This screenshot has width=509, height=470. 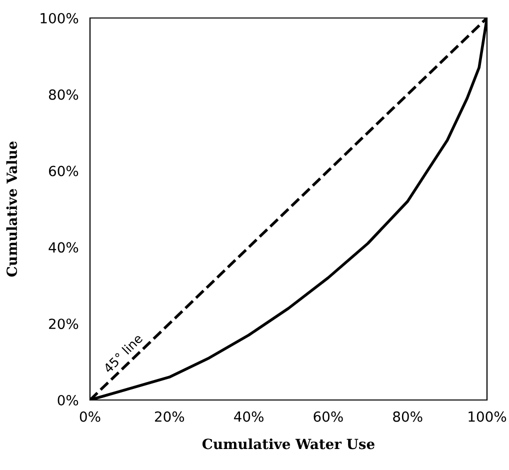 What do you see at coordinates (90, 416) in the screenshot?
I see `x-tick-label: 0%` at bounding box center [90, 416].